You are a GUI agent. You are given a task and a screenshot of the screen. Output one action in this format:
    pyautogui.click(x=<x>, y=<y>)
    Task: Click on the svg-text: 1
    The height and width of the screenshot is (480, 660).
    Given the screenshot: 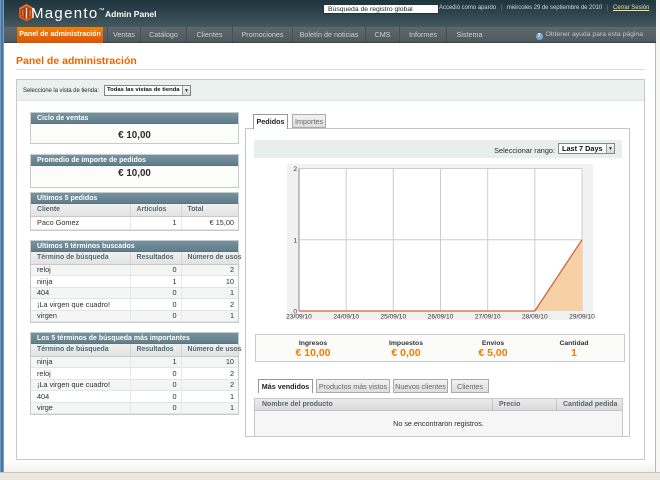 What is the action you would take?
    pyautogui.click(x=295, y=240)
    